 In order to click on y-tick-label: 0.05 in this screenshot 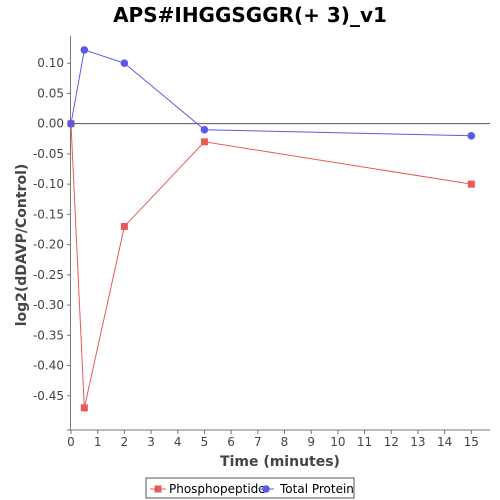, I will do `click(50, 93)`.